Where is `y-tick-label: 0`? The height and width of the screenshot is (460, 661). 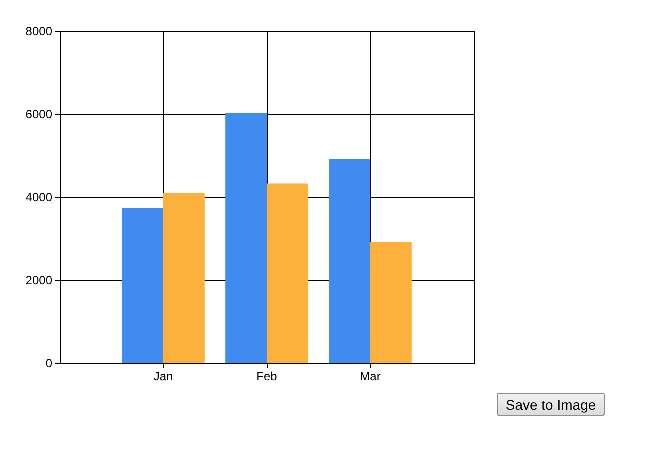
y-tick-label: 0 is located at coordinates (49, 363).